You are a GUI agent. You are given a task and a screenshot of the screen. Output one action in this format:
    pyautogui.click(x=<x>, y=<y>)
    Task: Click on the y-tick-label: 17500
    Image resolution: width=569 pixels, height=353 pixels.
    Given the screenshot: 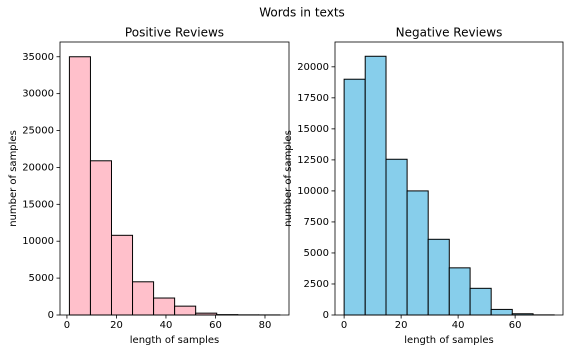 What is the action you would take?
    pyautogui.click(x=313, y=98)
    